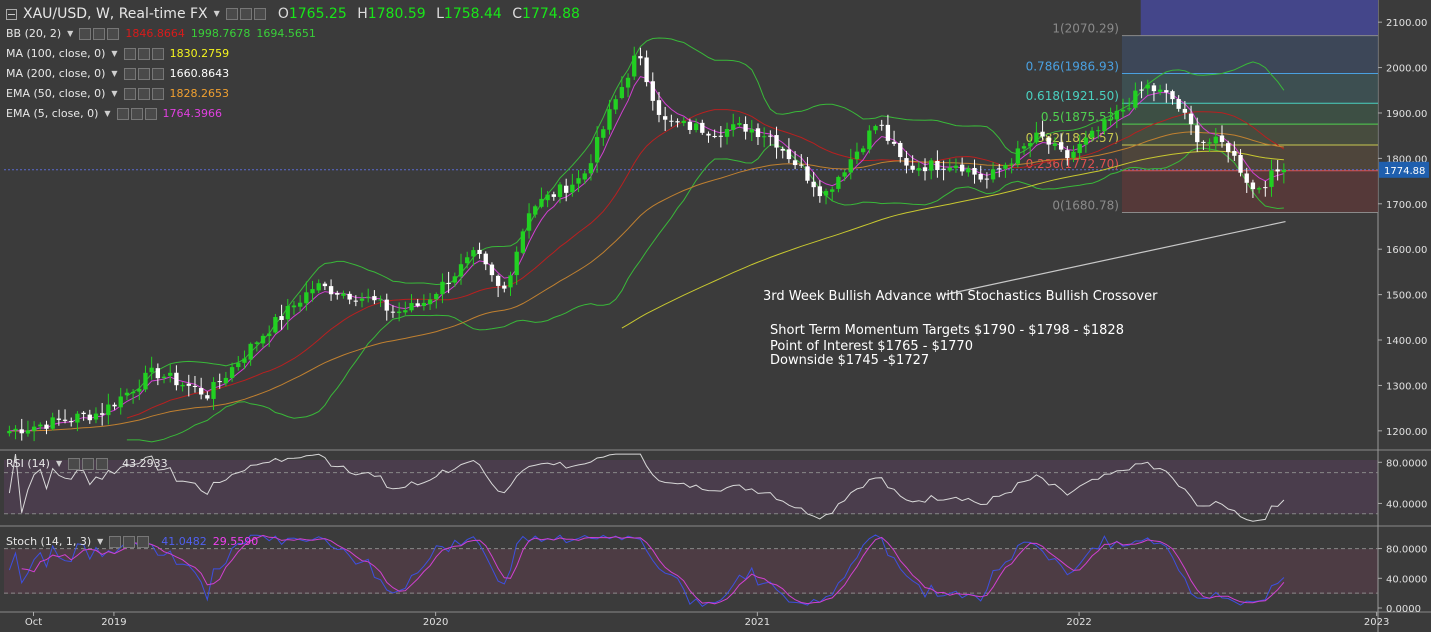  I want to click on rsi-value: 43.2933, so click(145, 463).